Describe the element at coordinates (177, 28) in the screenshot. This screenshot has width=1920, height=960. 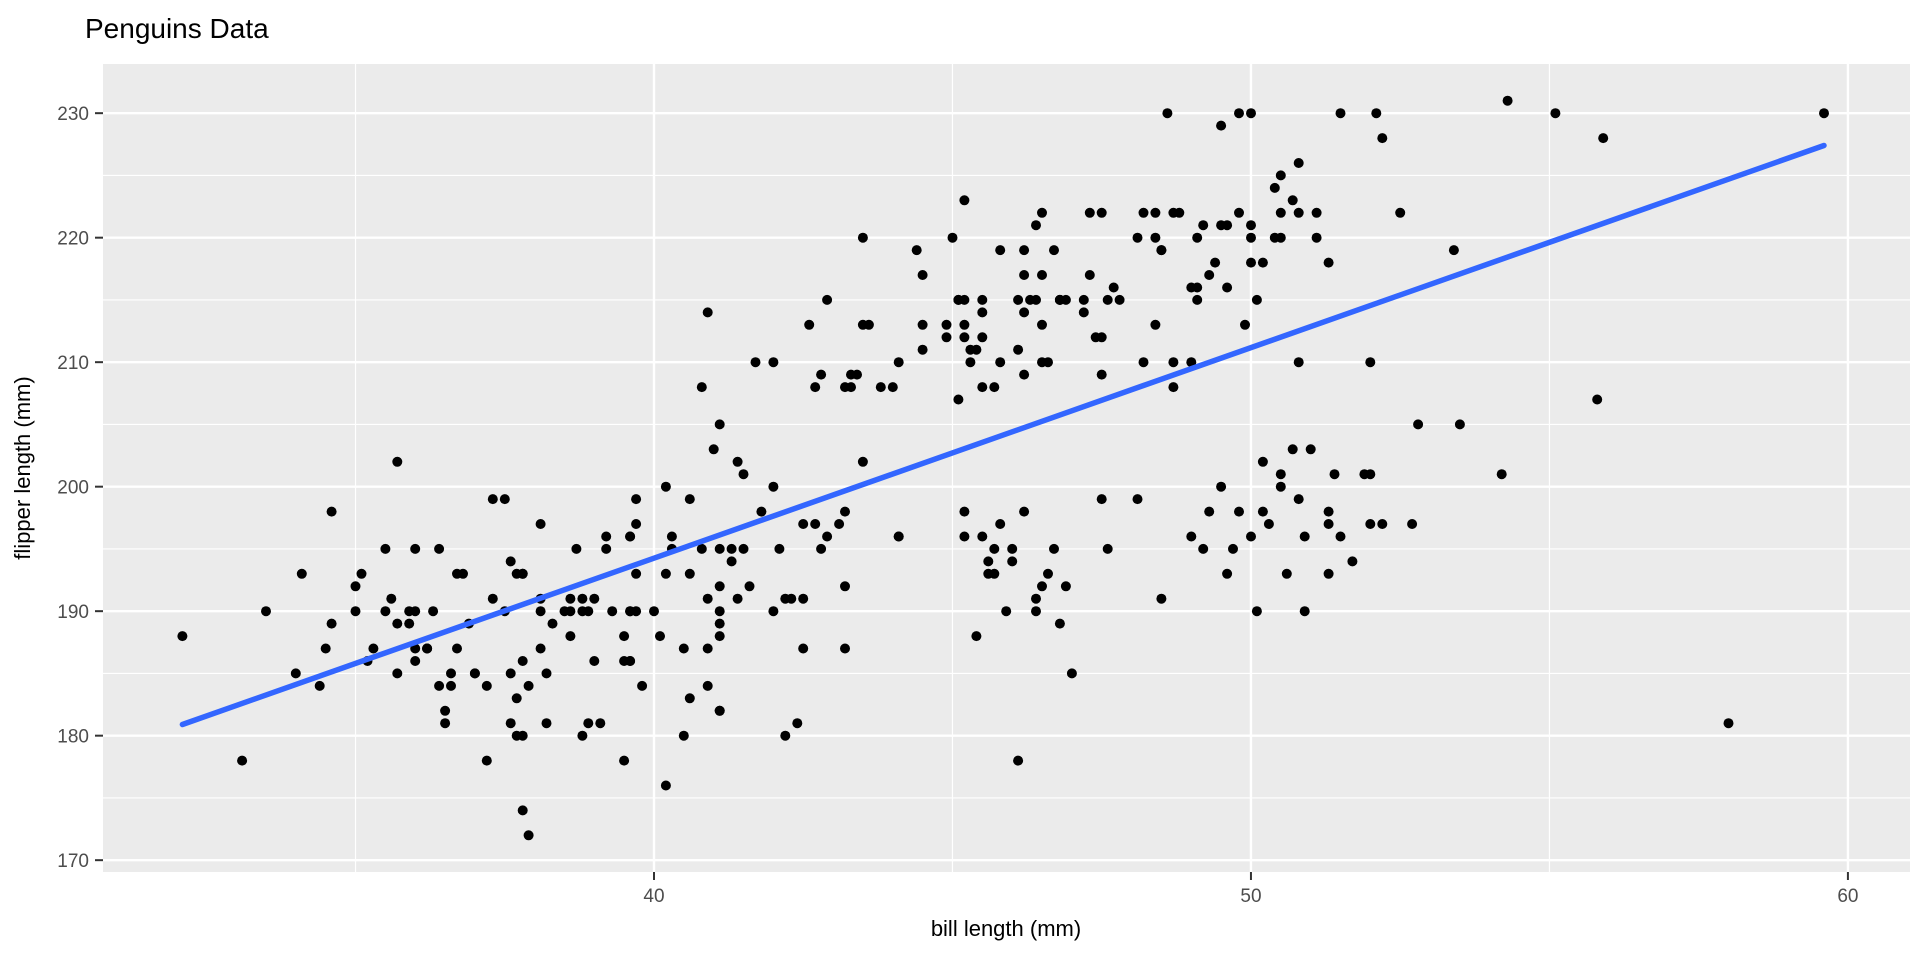
I see `chart-title: Penguins Data` at that location.